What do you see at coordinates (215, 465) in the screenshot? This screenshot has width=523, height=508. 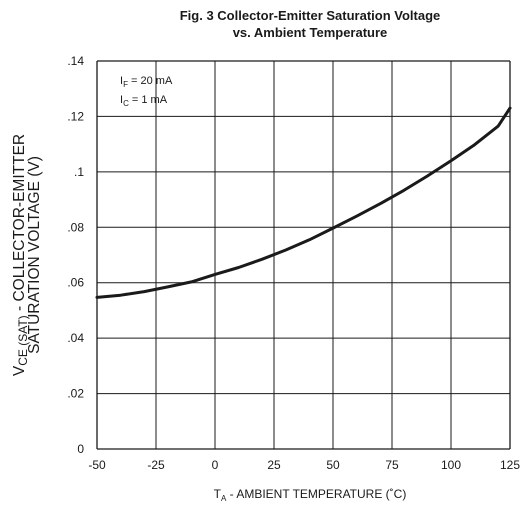 I see `x-tick-label: 0` at bounding box center [215, 465].